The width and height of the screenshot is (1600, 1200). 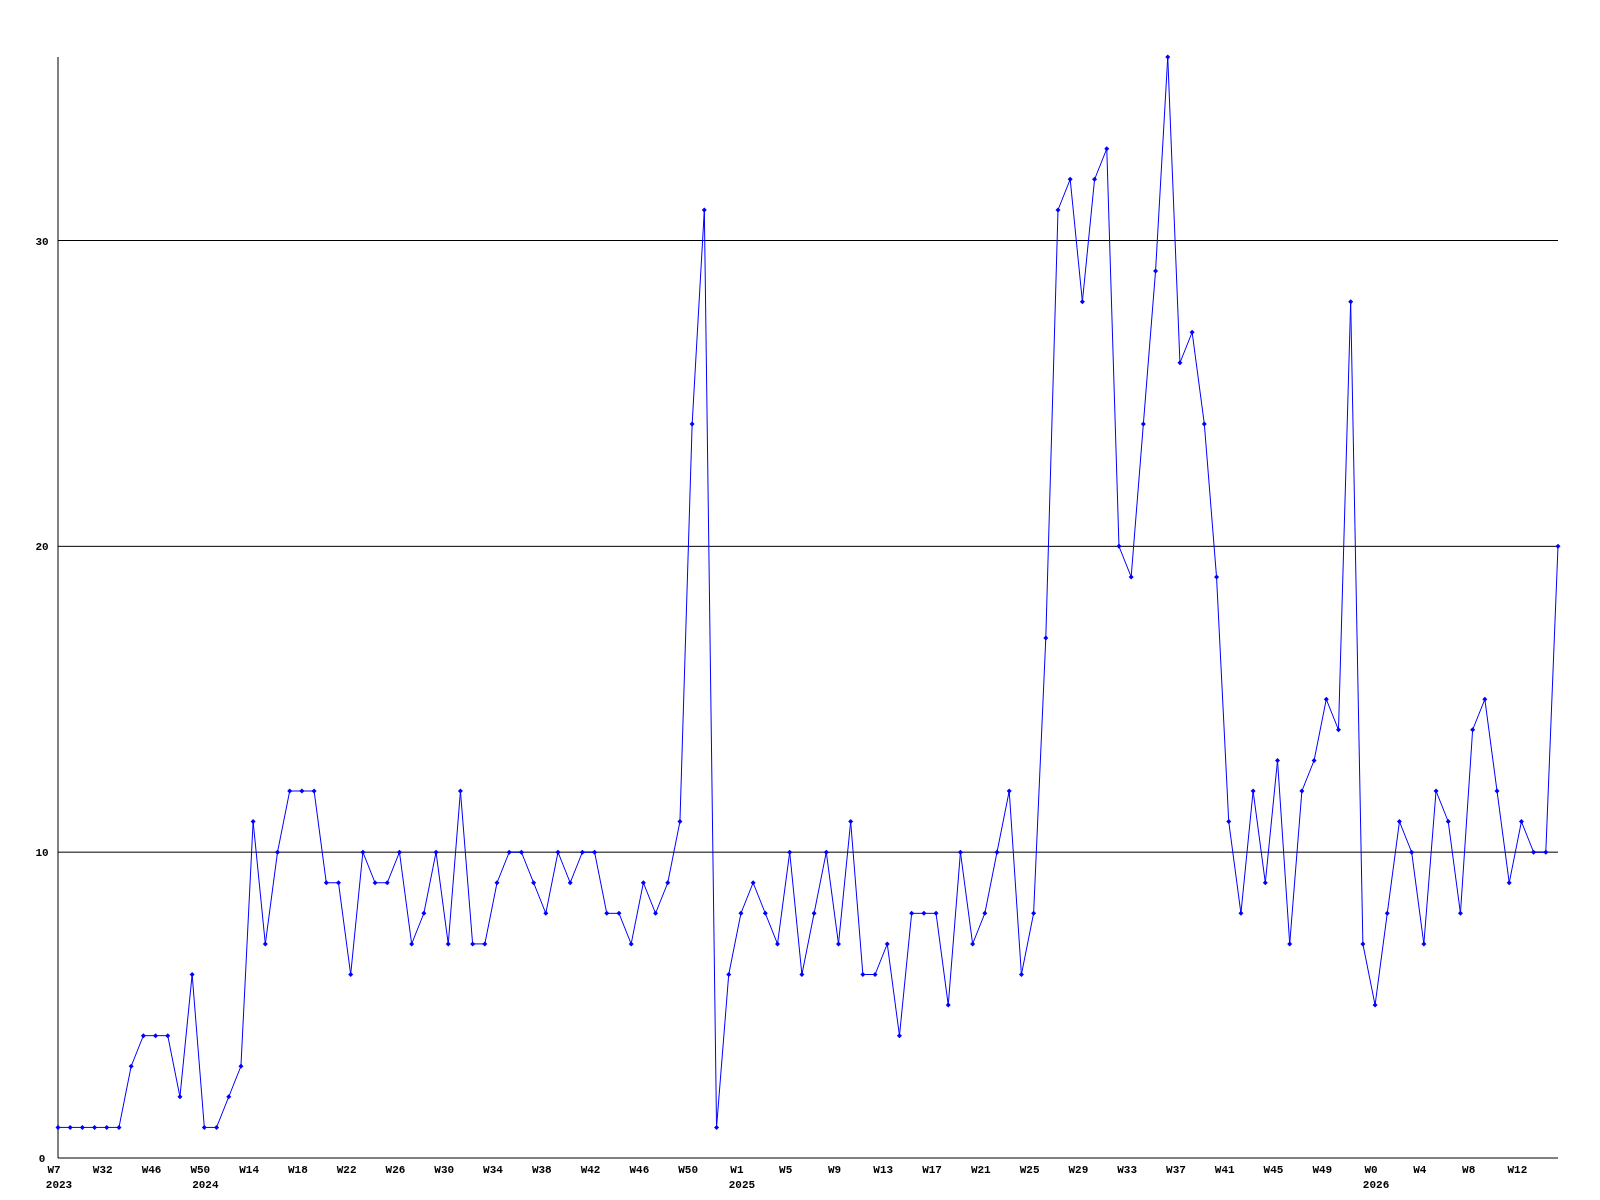 What do you see at coordinates (981, 1170) in the screenshot?
I see `x-tick-label: W21` at bounding box center [981, 1170].